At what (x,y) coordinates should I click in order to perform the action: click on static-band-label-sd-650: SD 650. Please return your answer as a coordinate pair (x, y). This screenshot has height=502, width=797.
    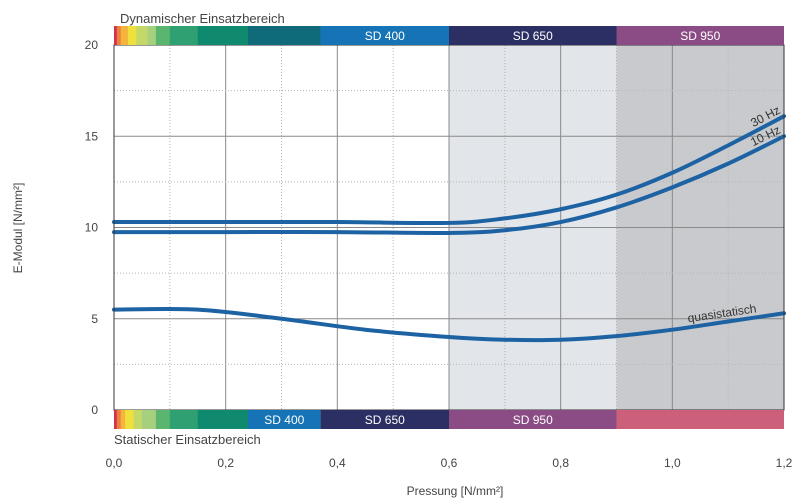
    Looking at the image, I should click on (385, 420).